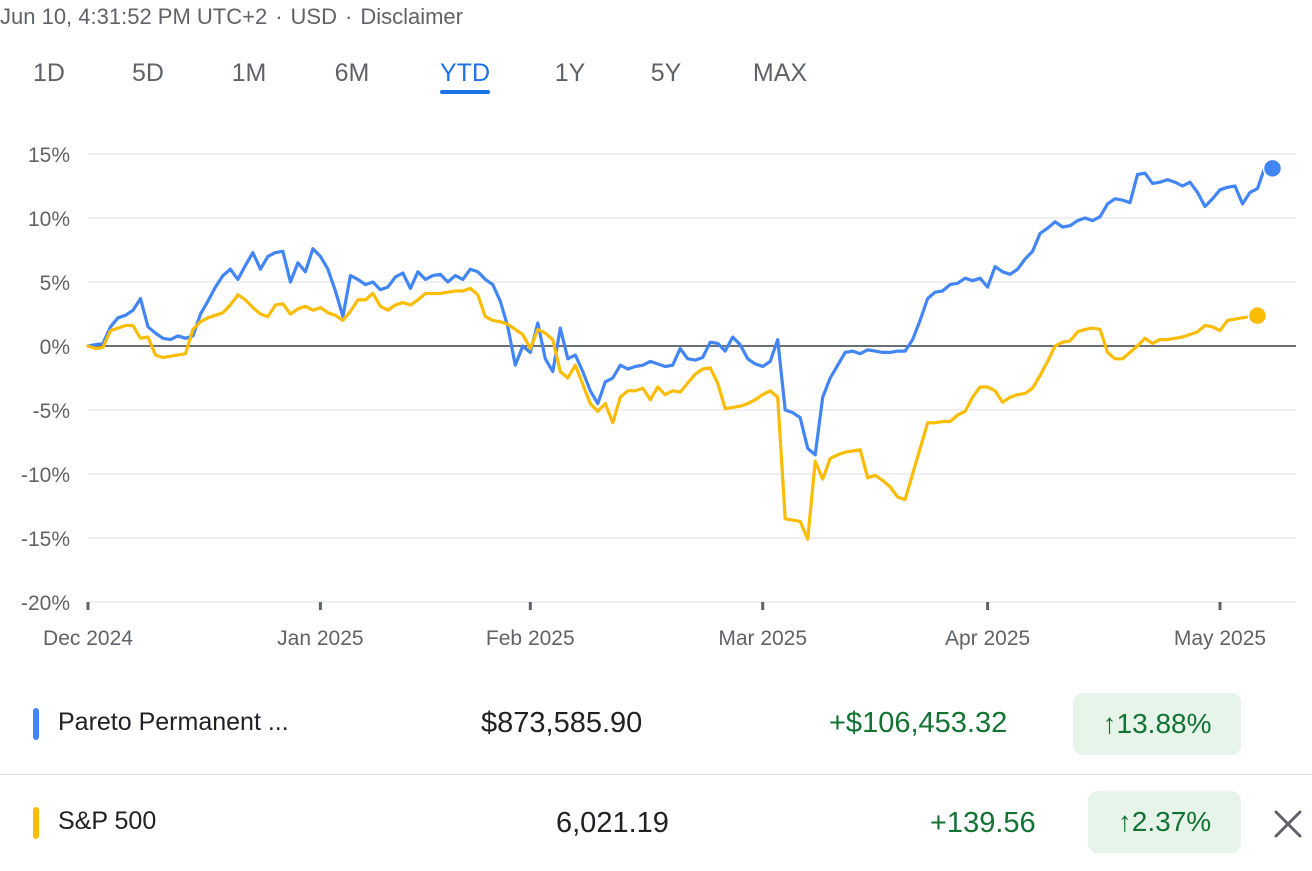  What do you see at coordinates (49, 73) in the screenshot?
I see `tab-label: 1D` at bounding box center [49, 73].